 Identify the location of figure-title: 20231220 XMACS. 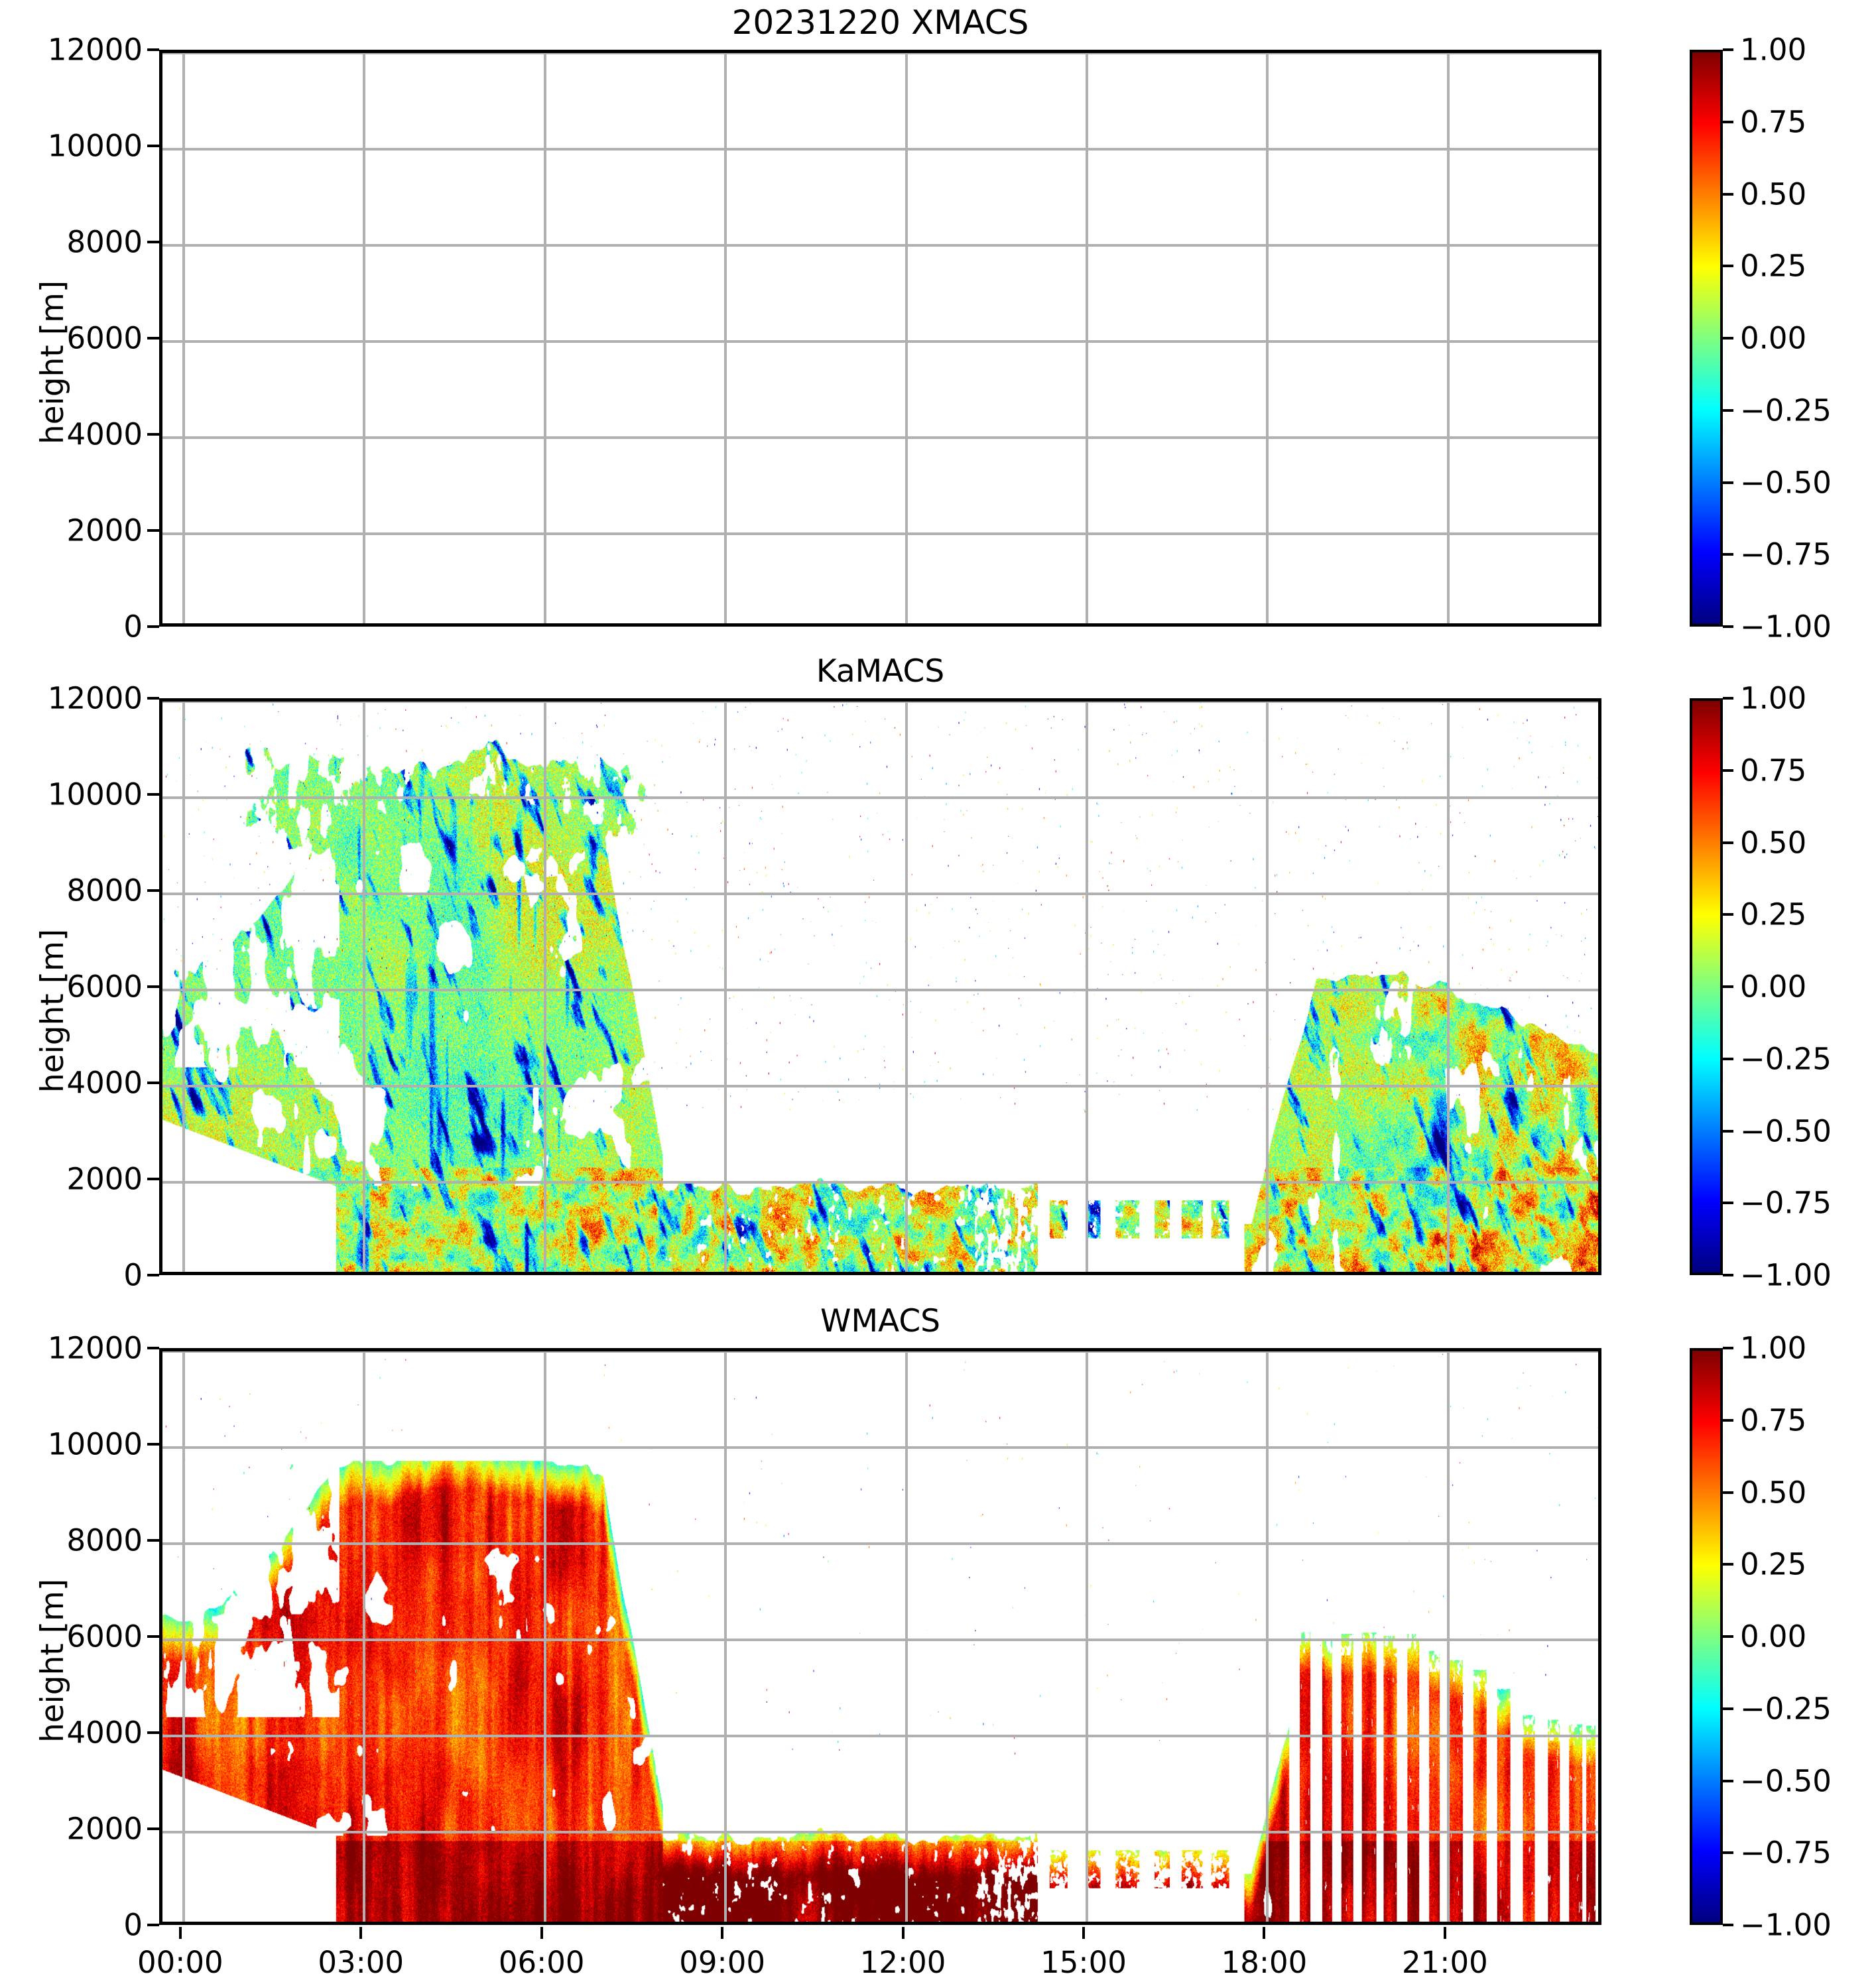
(880, 22).